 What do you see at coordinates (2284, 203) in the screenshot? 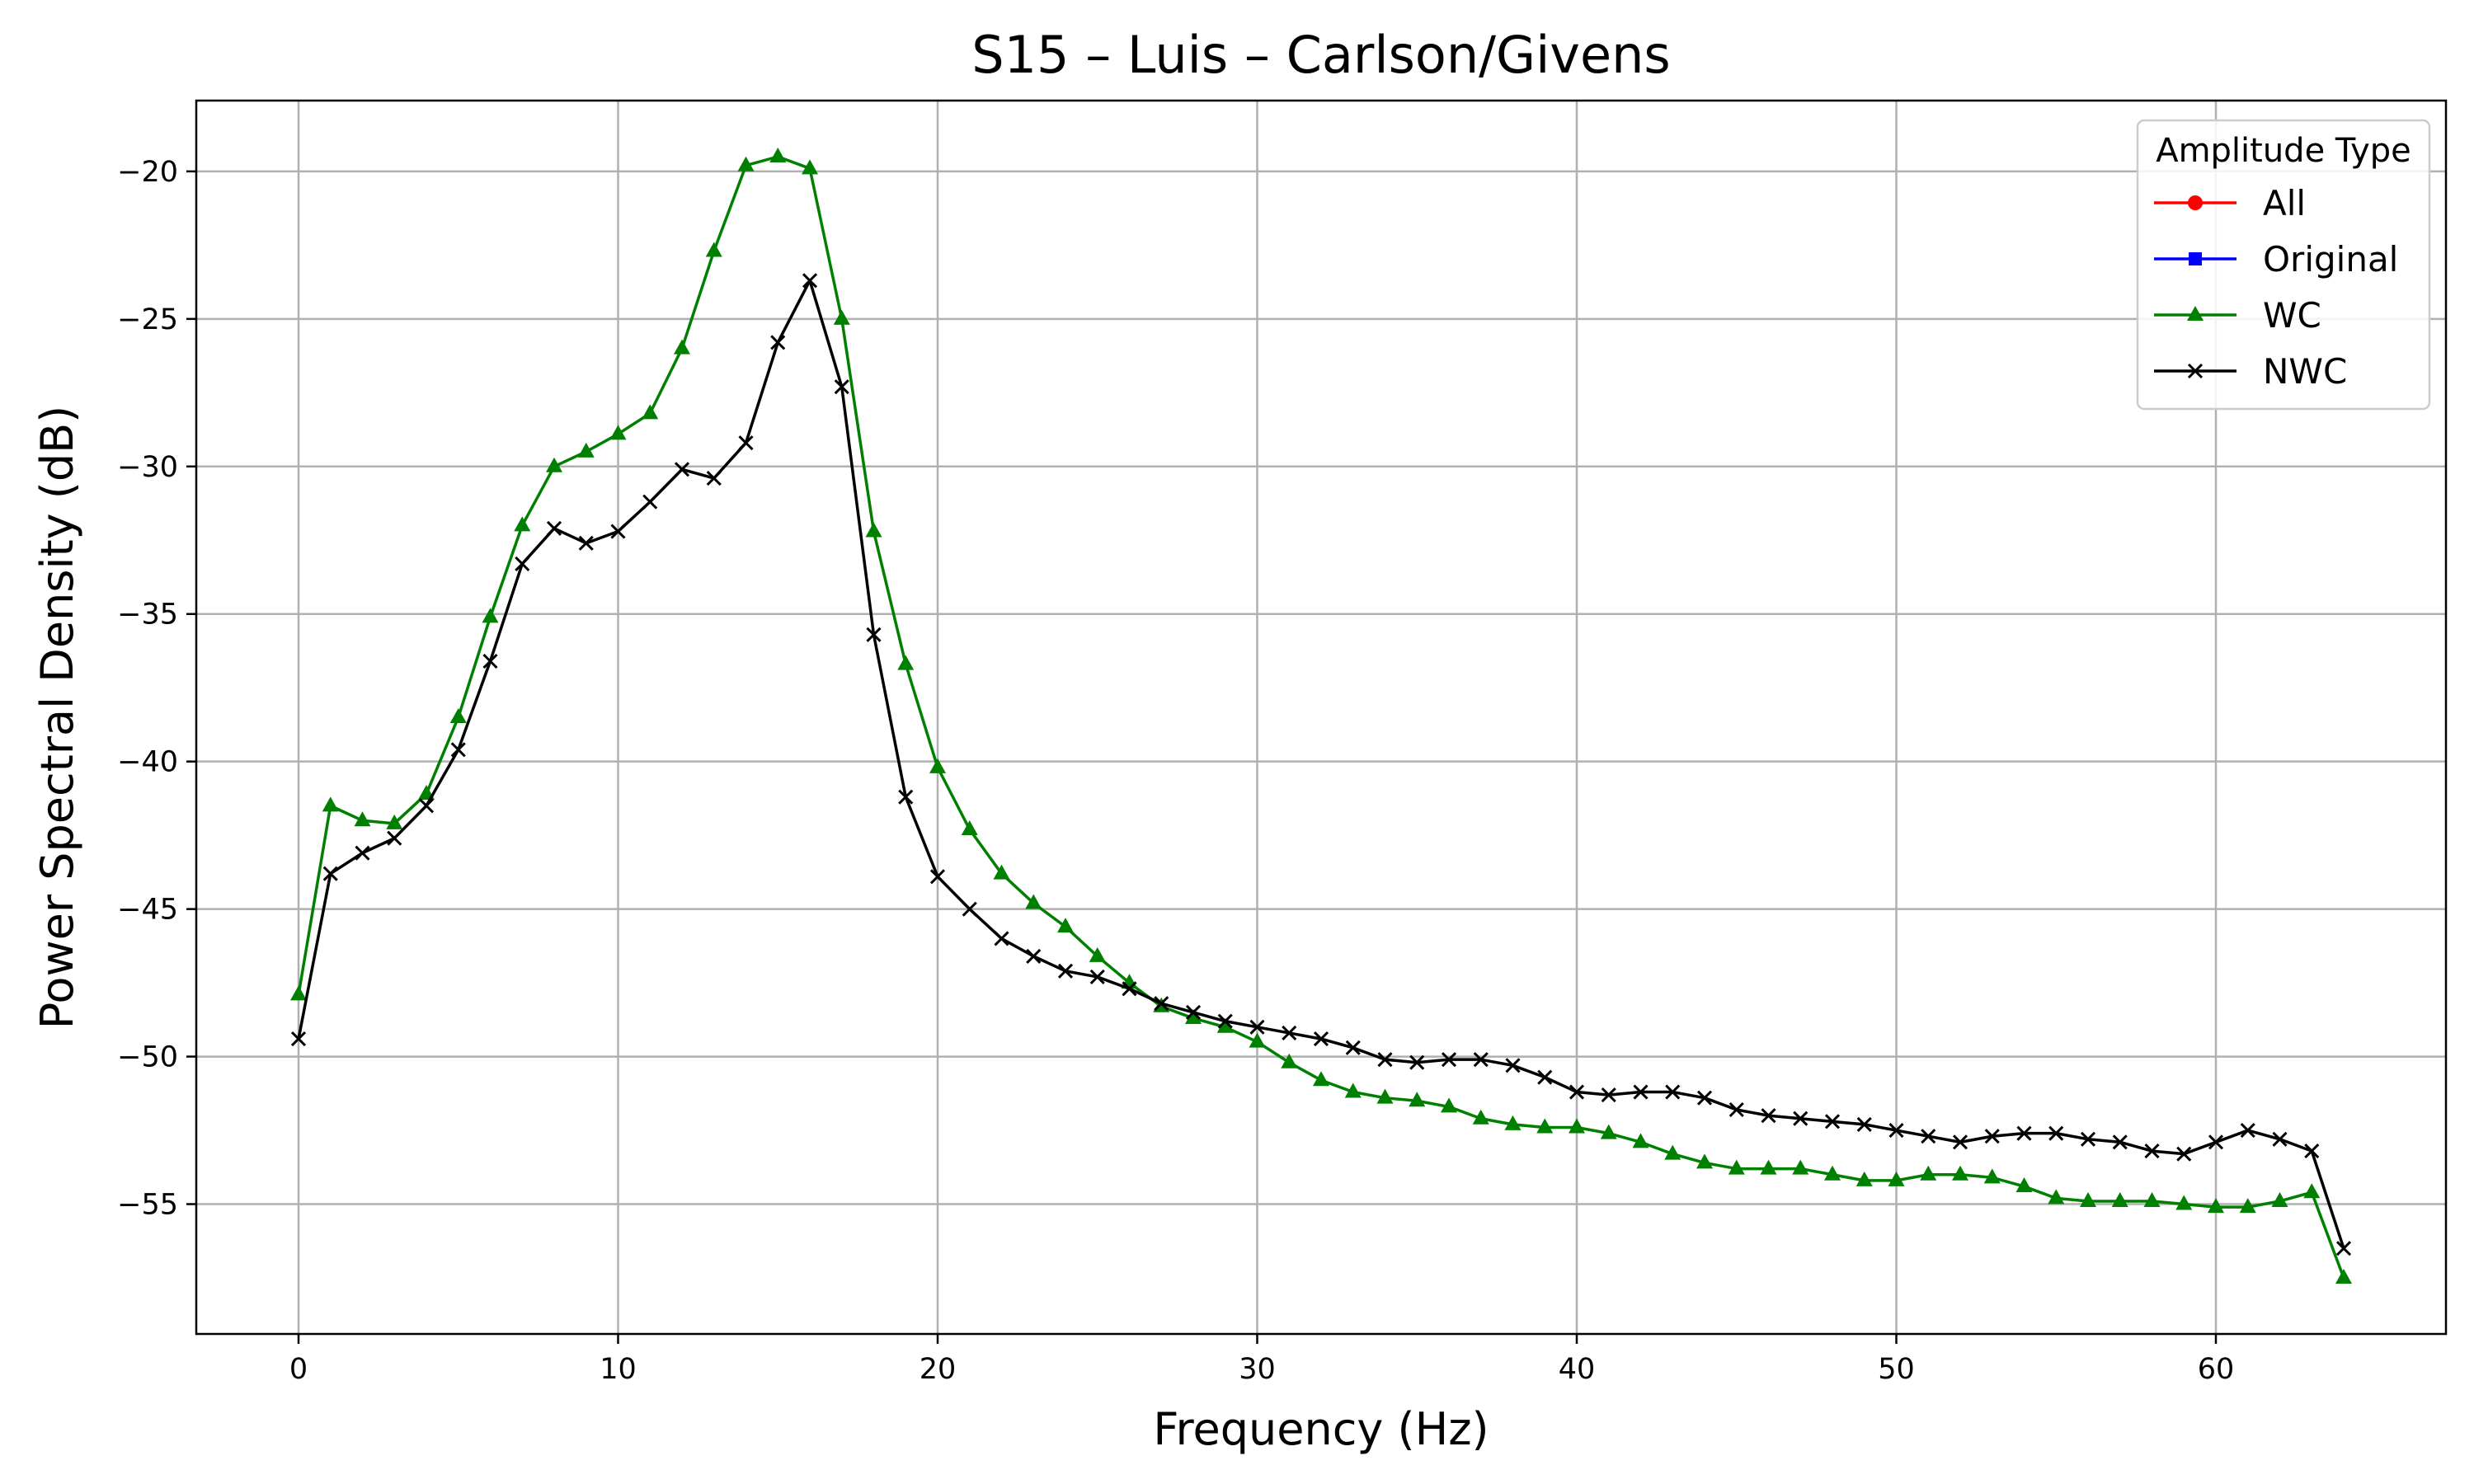
I see `legend-label: All` at bounding box center [2284, 203].